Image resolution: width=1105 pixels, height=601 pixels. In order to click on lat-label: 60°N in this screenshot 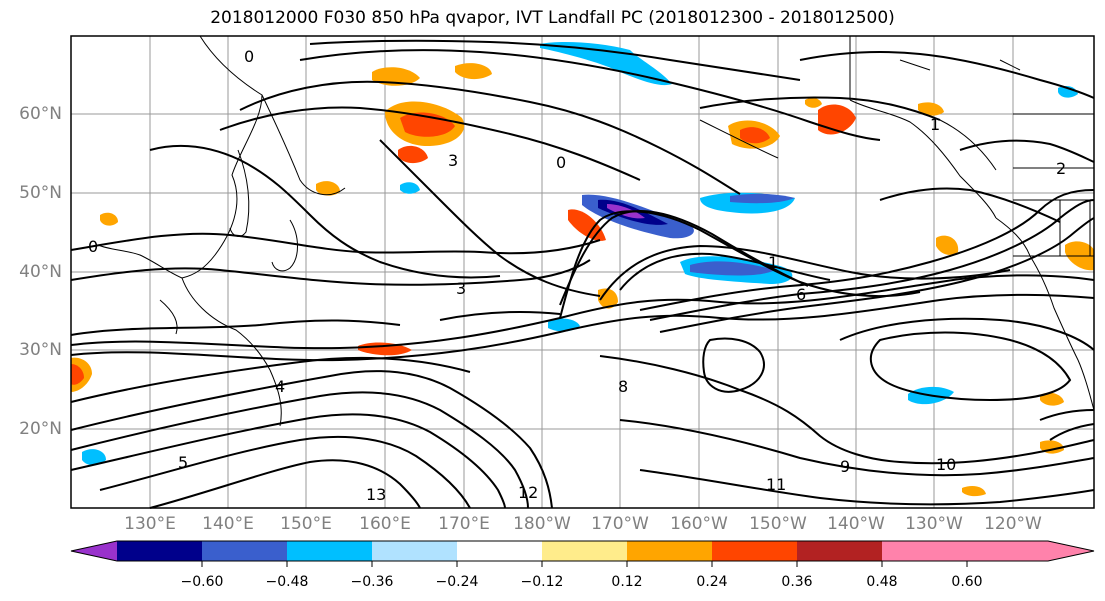, I will do `click(40, 114)`.